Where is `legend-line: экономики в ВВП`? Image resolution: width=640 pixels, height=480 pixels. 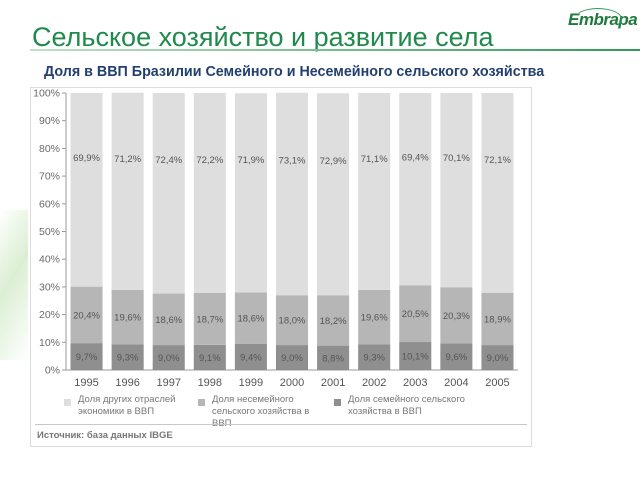
legend-line: экономики в ВВП is located at coordinates (116, 411).